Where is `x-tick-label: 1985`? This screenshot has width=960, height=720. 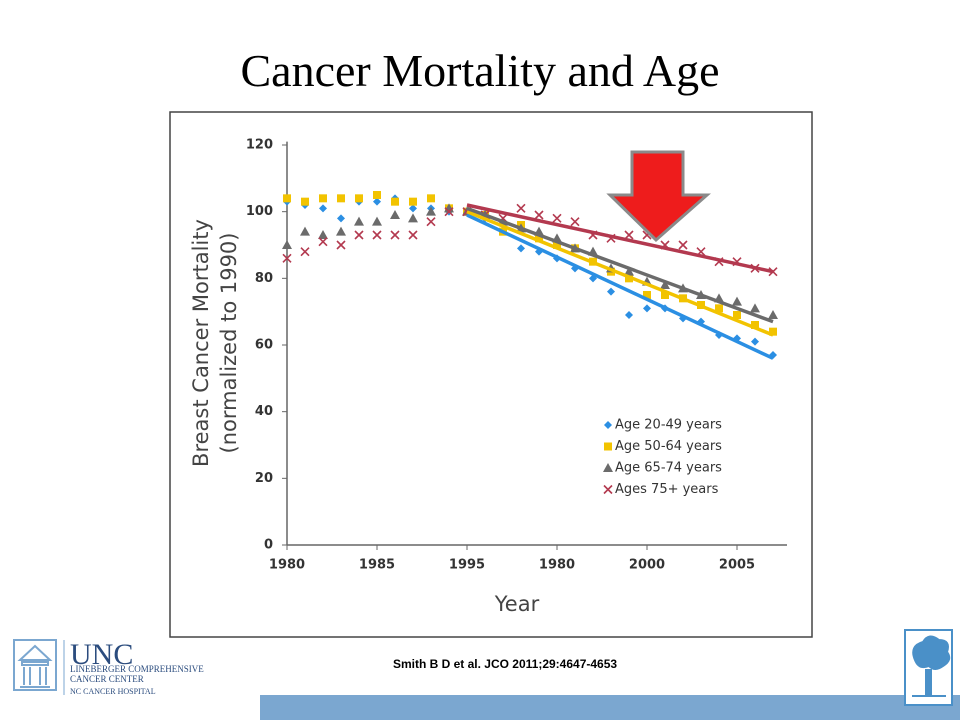
x-tick-label: 1985 is located at coordinates (377, 565).